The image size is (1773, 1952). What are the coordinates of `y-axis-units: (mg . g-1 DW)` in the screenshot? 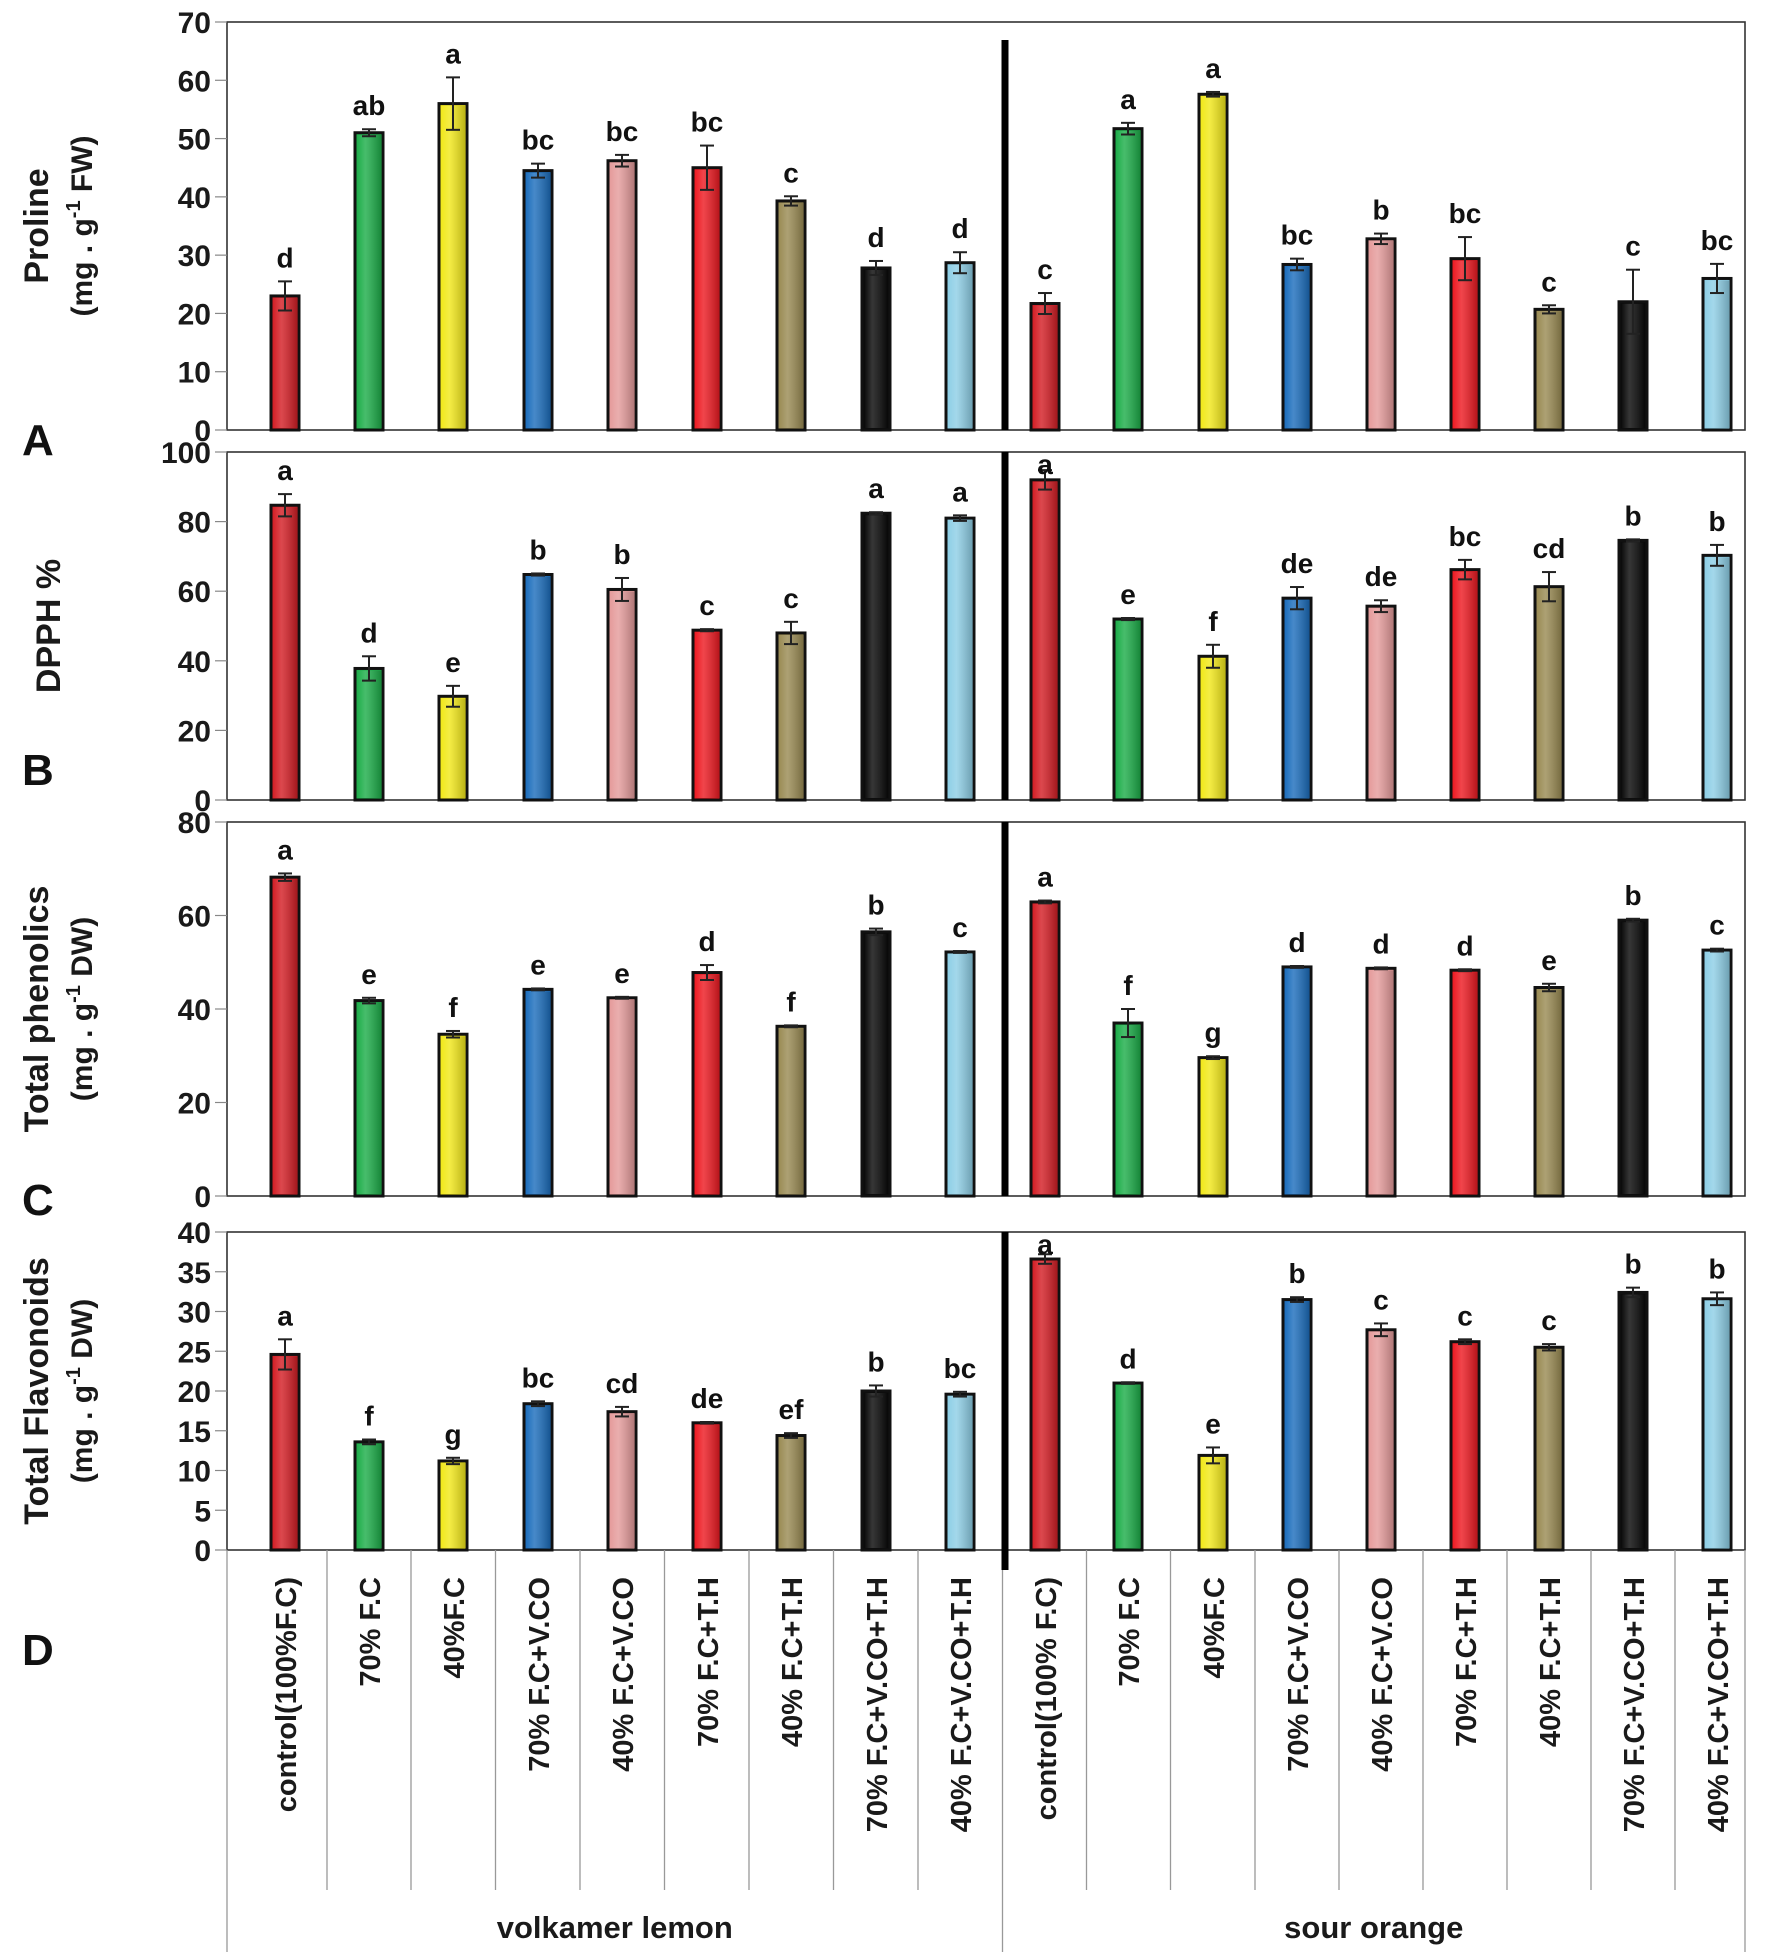 It's located at (81, 1391).